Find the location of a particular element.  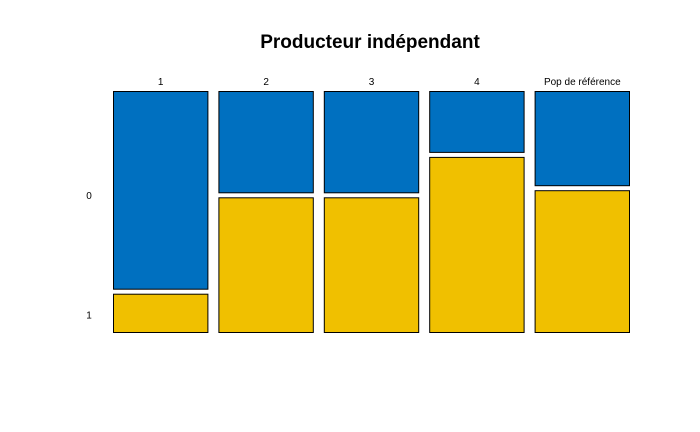

row-label-0: 0 is located at coordinates (89, 196).